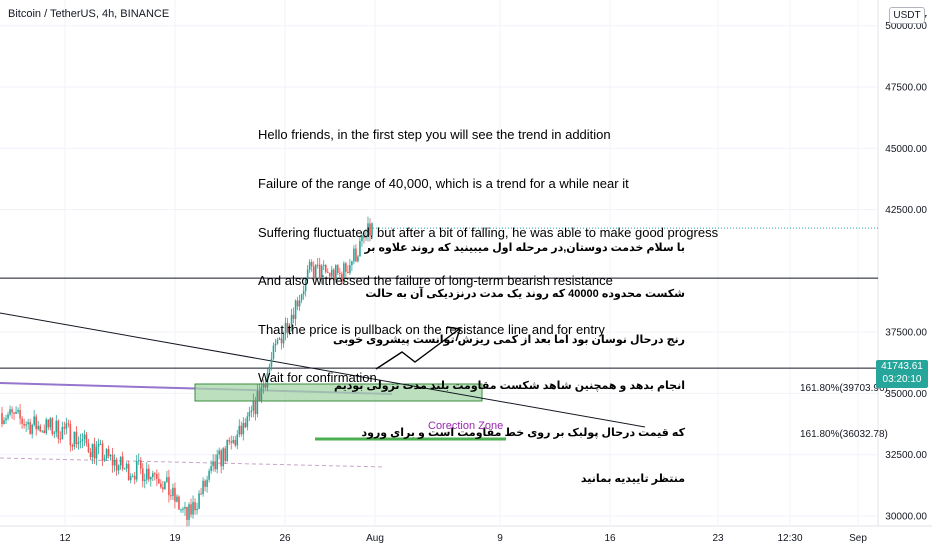  What do you see at coordinates (453, 334) in the screenshot?
I see `arrow-head` at bounding box center [453, 334].